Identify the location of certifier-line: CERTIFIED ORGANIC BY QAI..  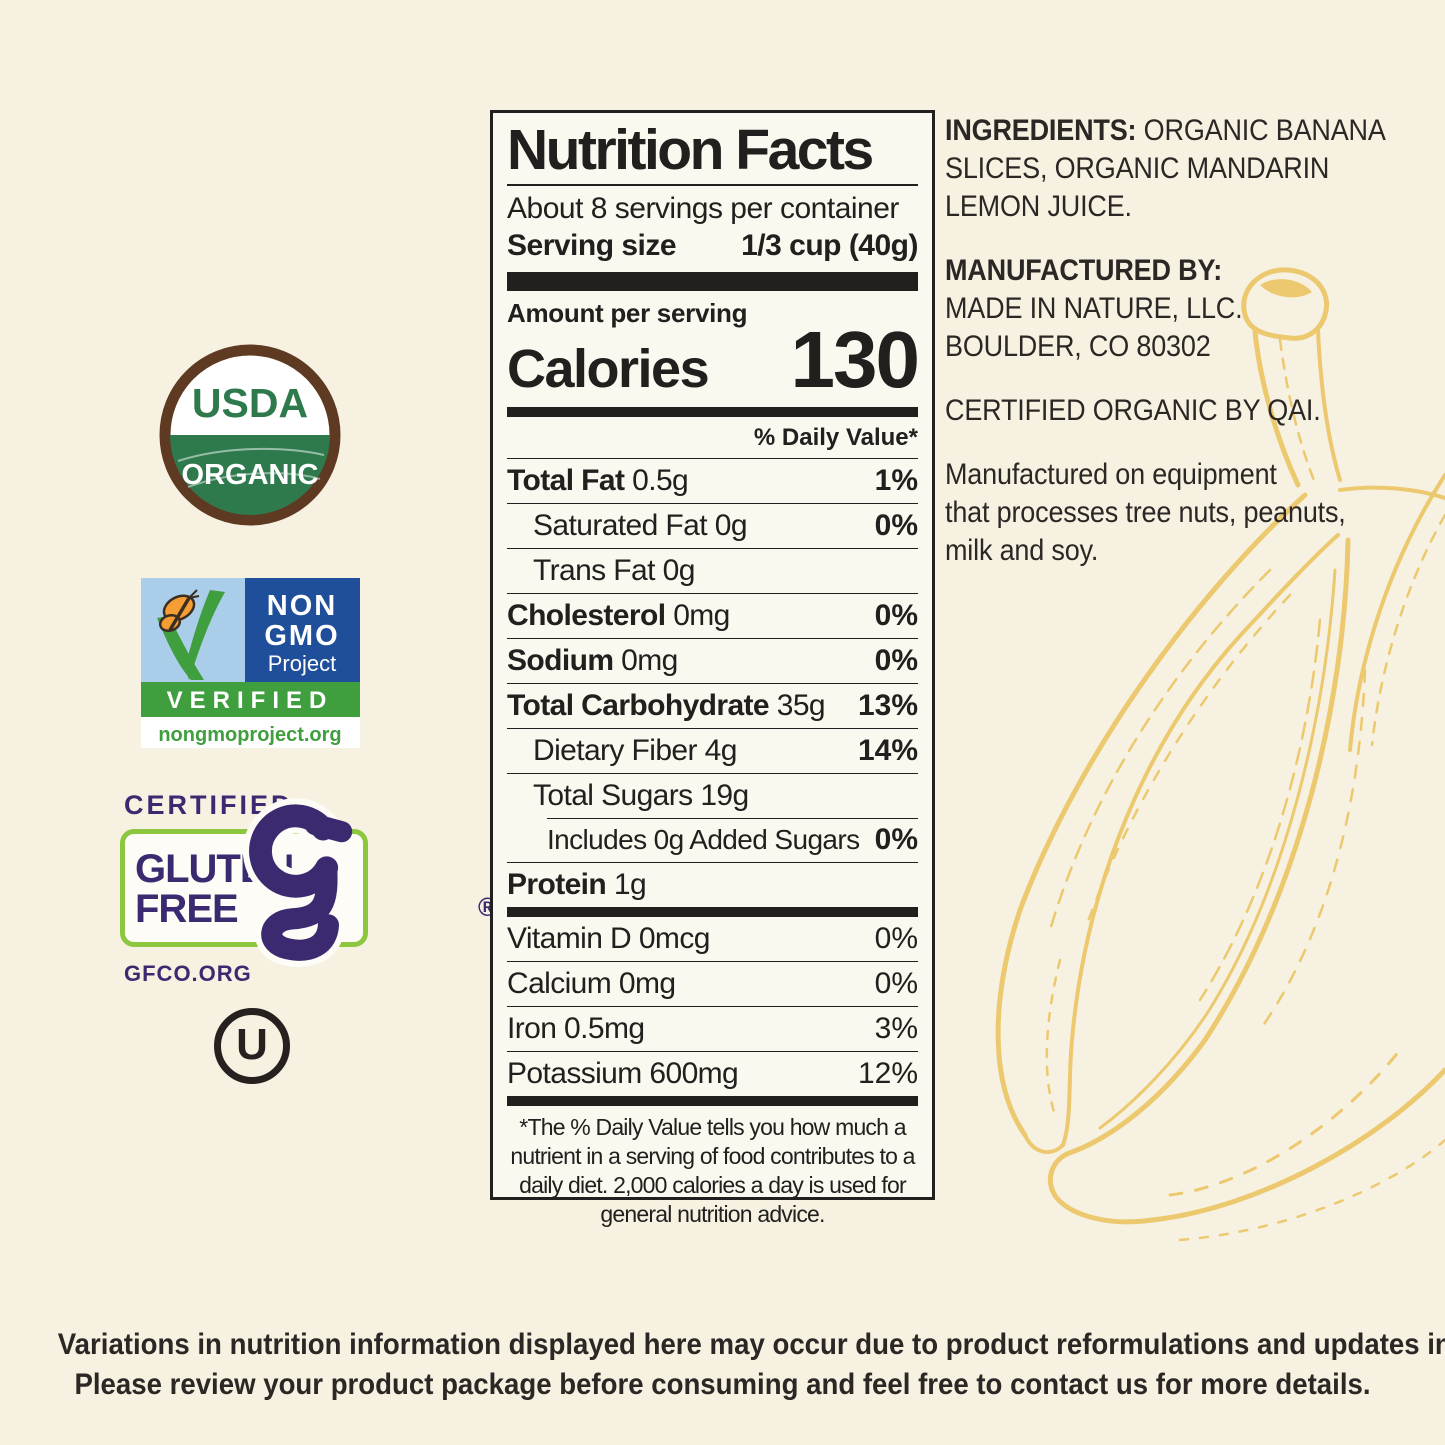
(1133, 410).